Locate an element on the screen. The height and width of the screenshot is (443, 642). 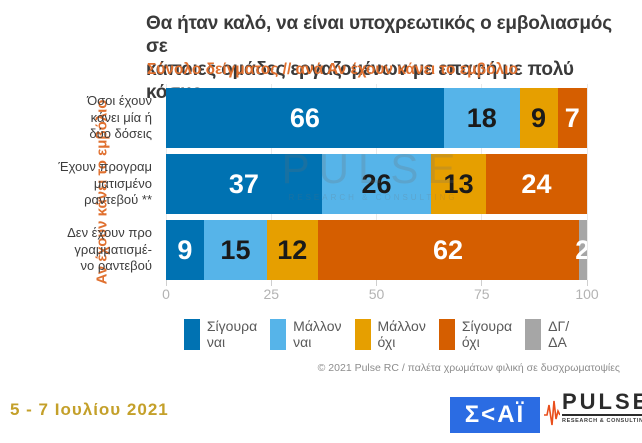
pulse-logo-text-block: PULSE RESEARCH & CONSULTING is located at coordinates (602, 407).